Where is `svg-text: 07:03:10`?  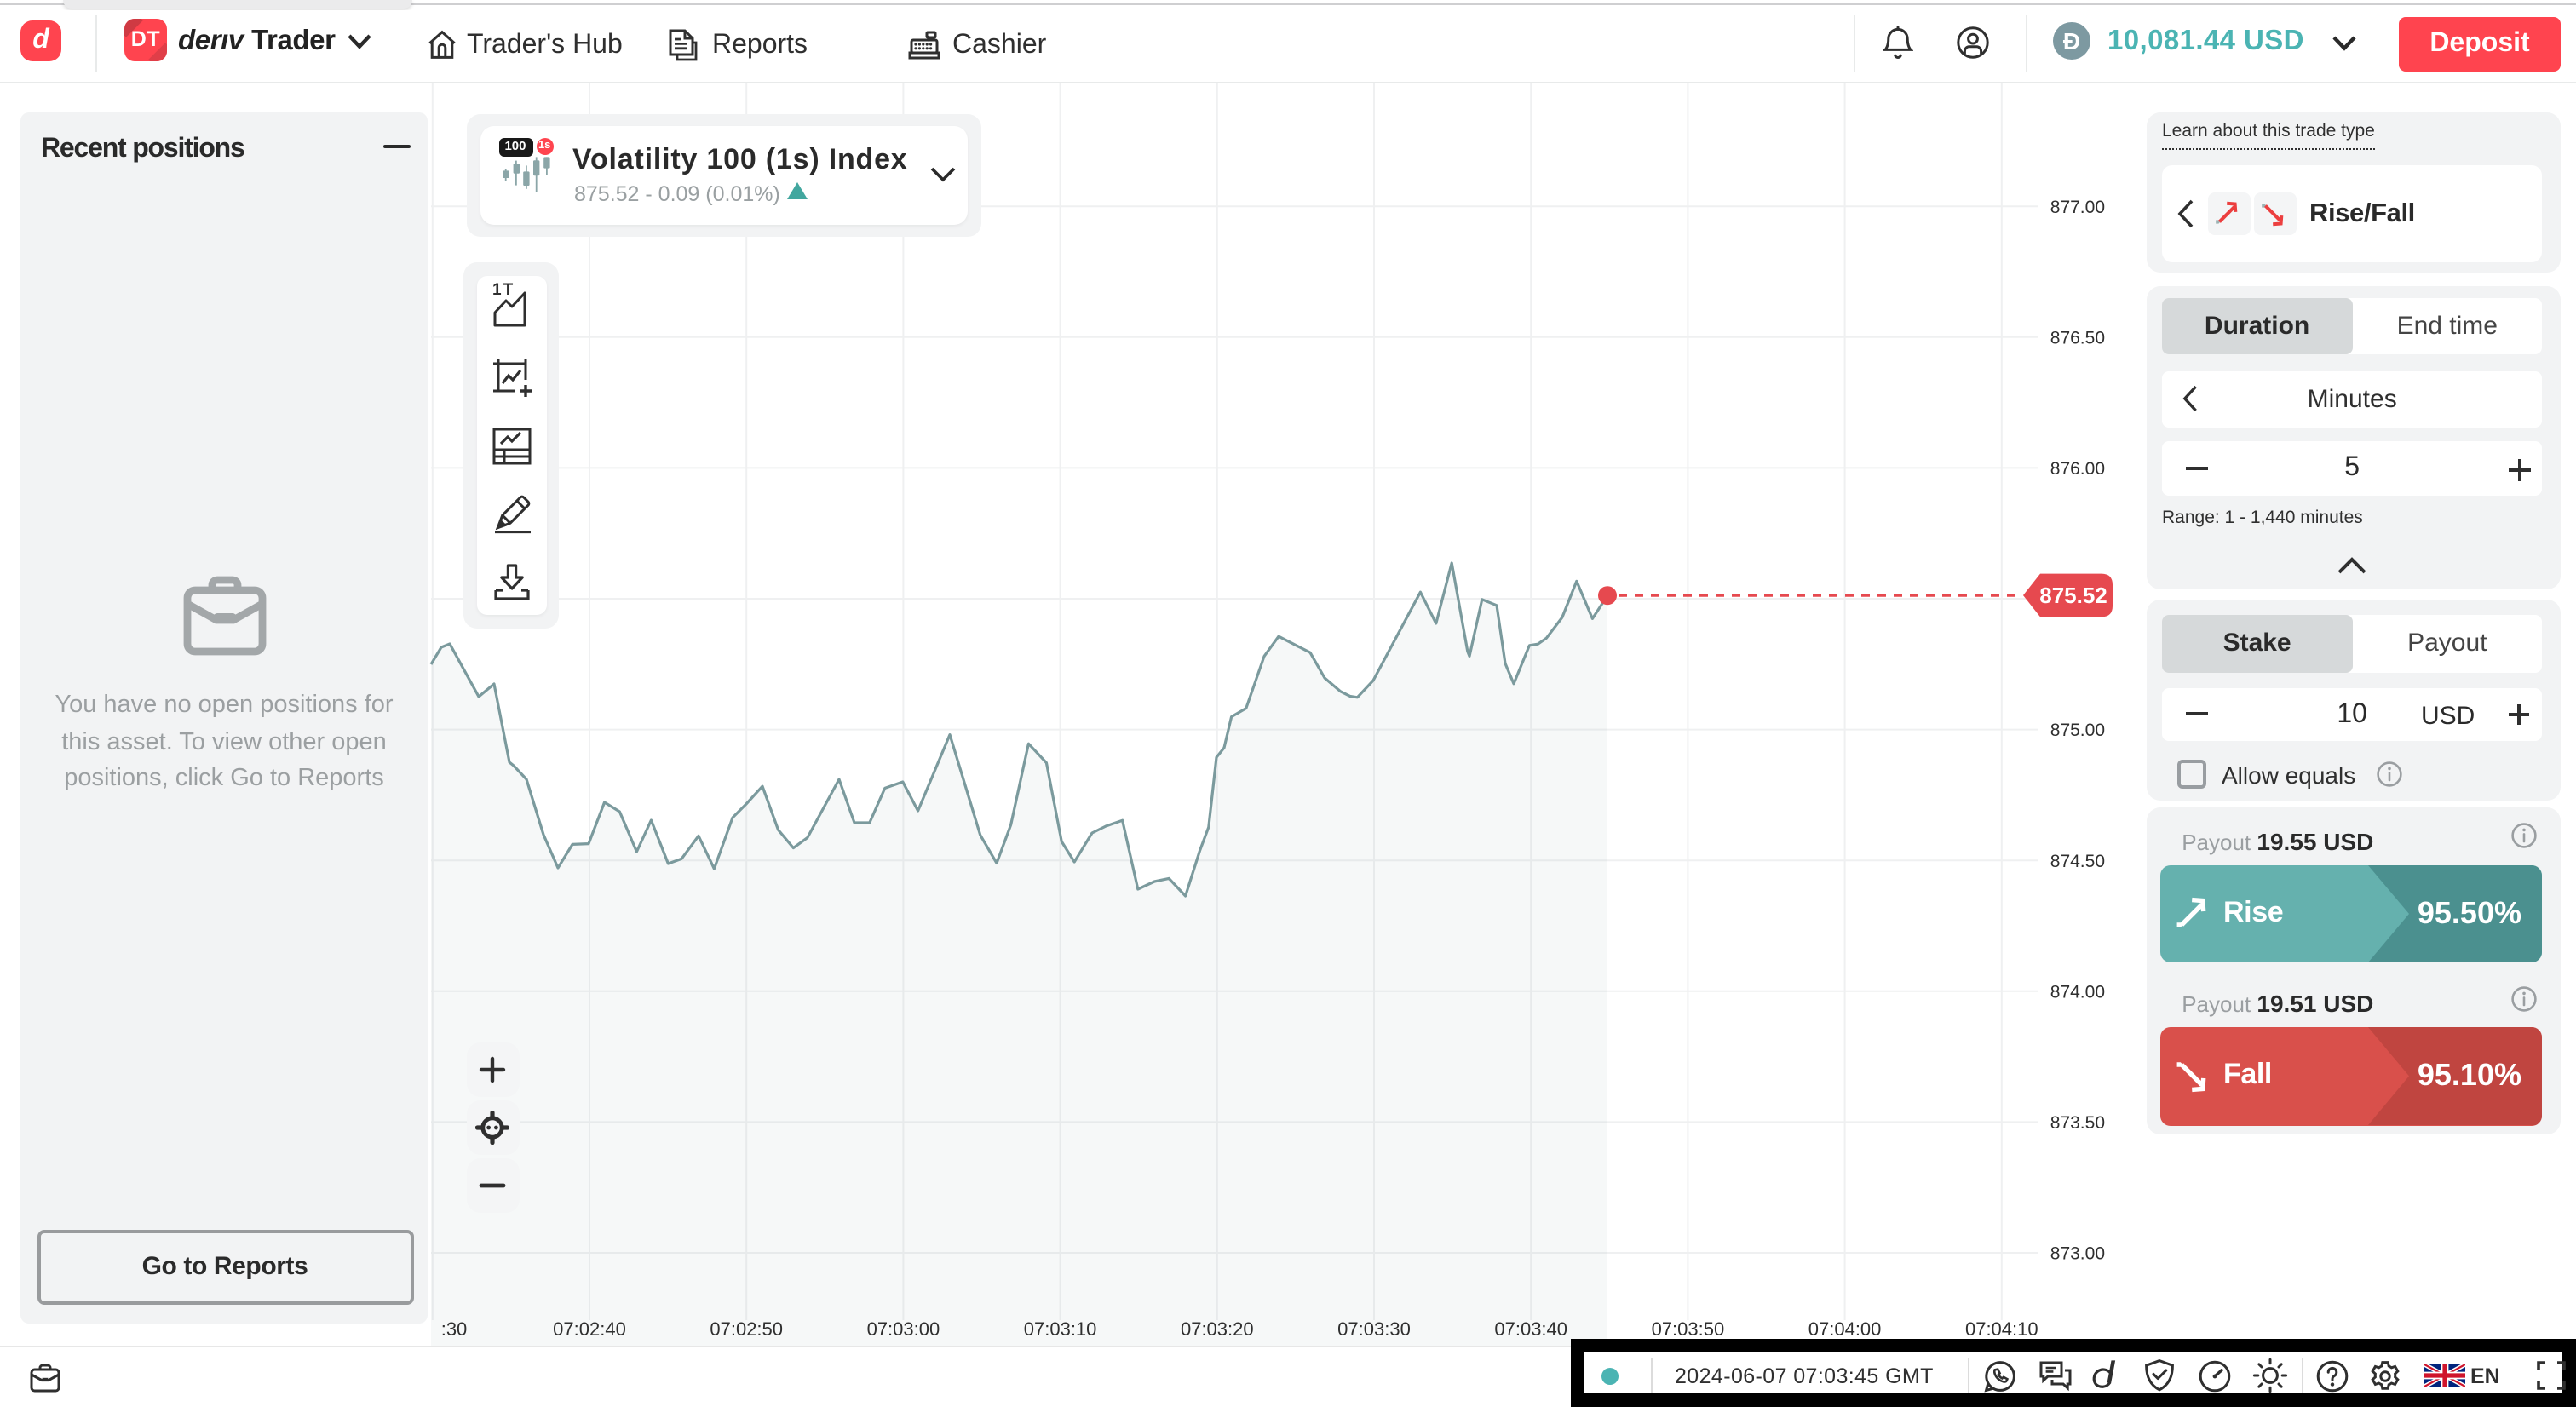
svg-text: 07:03:10 is located at coordinates (1060, 1329).